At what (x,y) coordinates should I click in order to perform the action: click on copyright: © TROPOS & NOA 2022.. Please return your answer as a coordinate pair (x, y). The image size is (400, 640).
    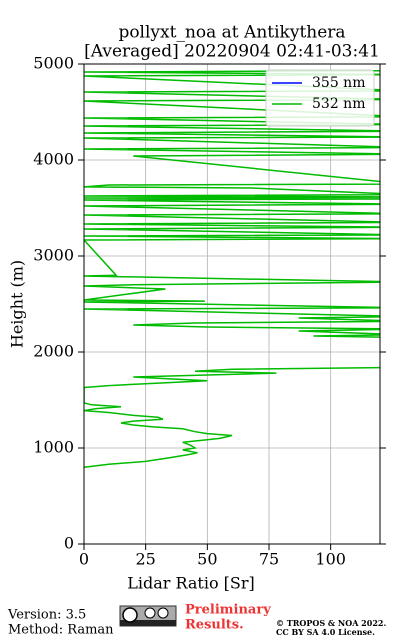
    Looking at the image, I should click on (331, 623).